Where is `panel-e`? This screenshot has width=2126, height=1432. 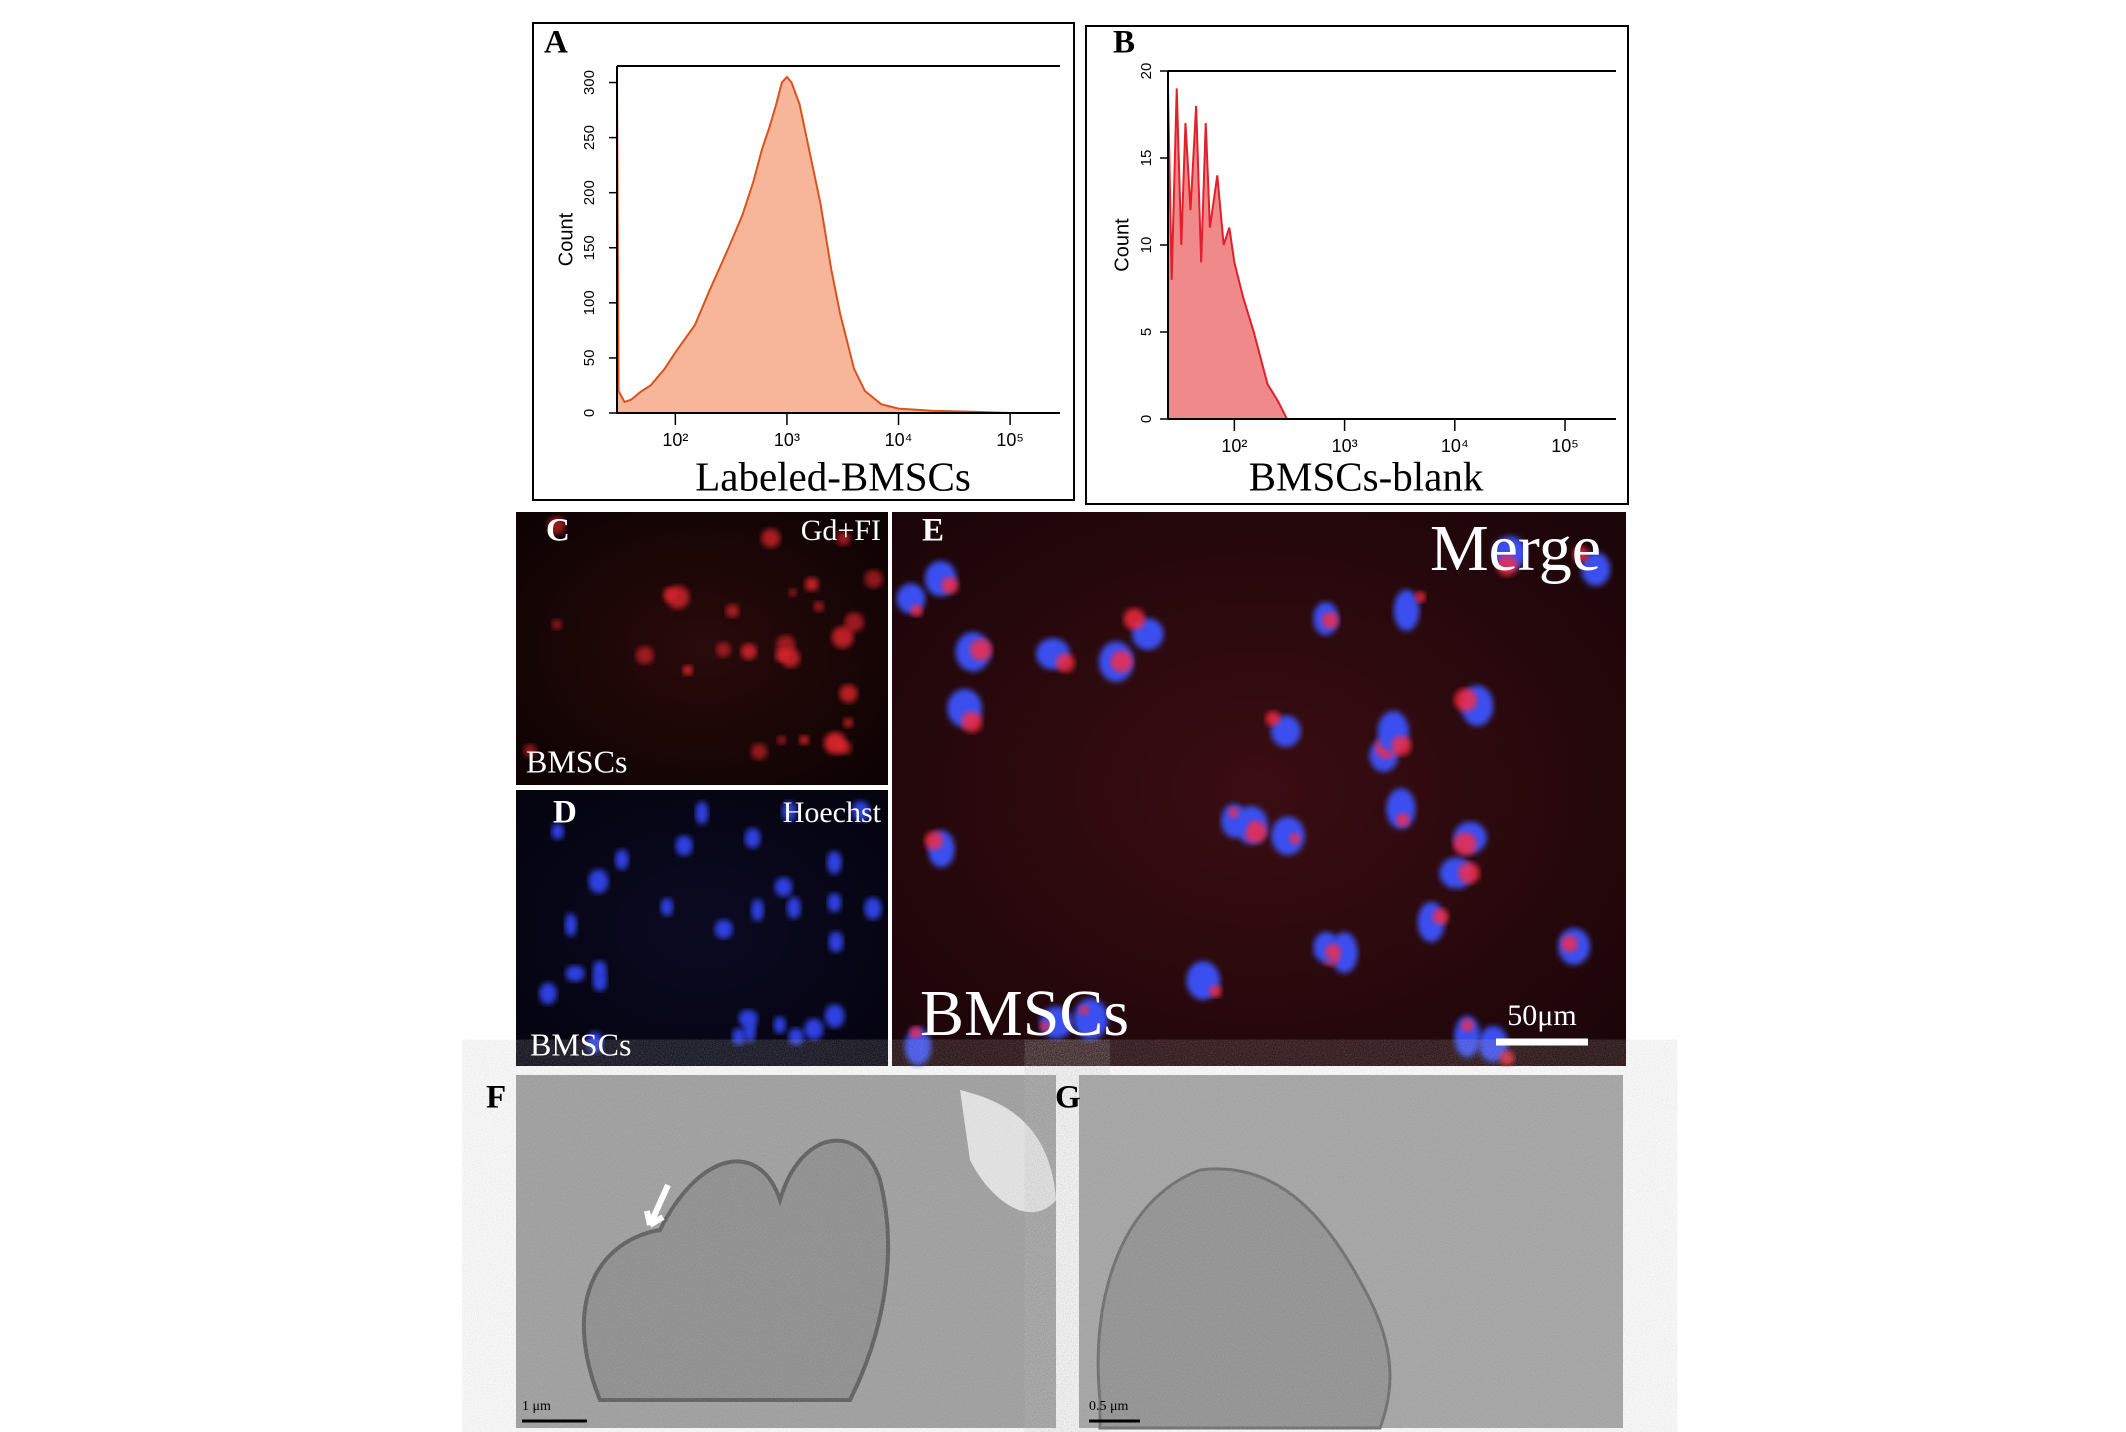
panel-e is located at coordinates (1259, 789).